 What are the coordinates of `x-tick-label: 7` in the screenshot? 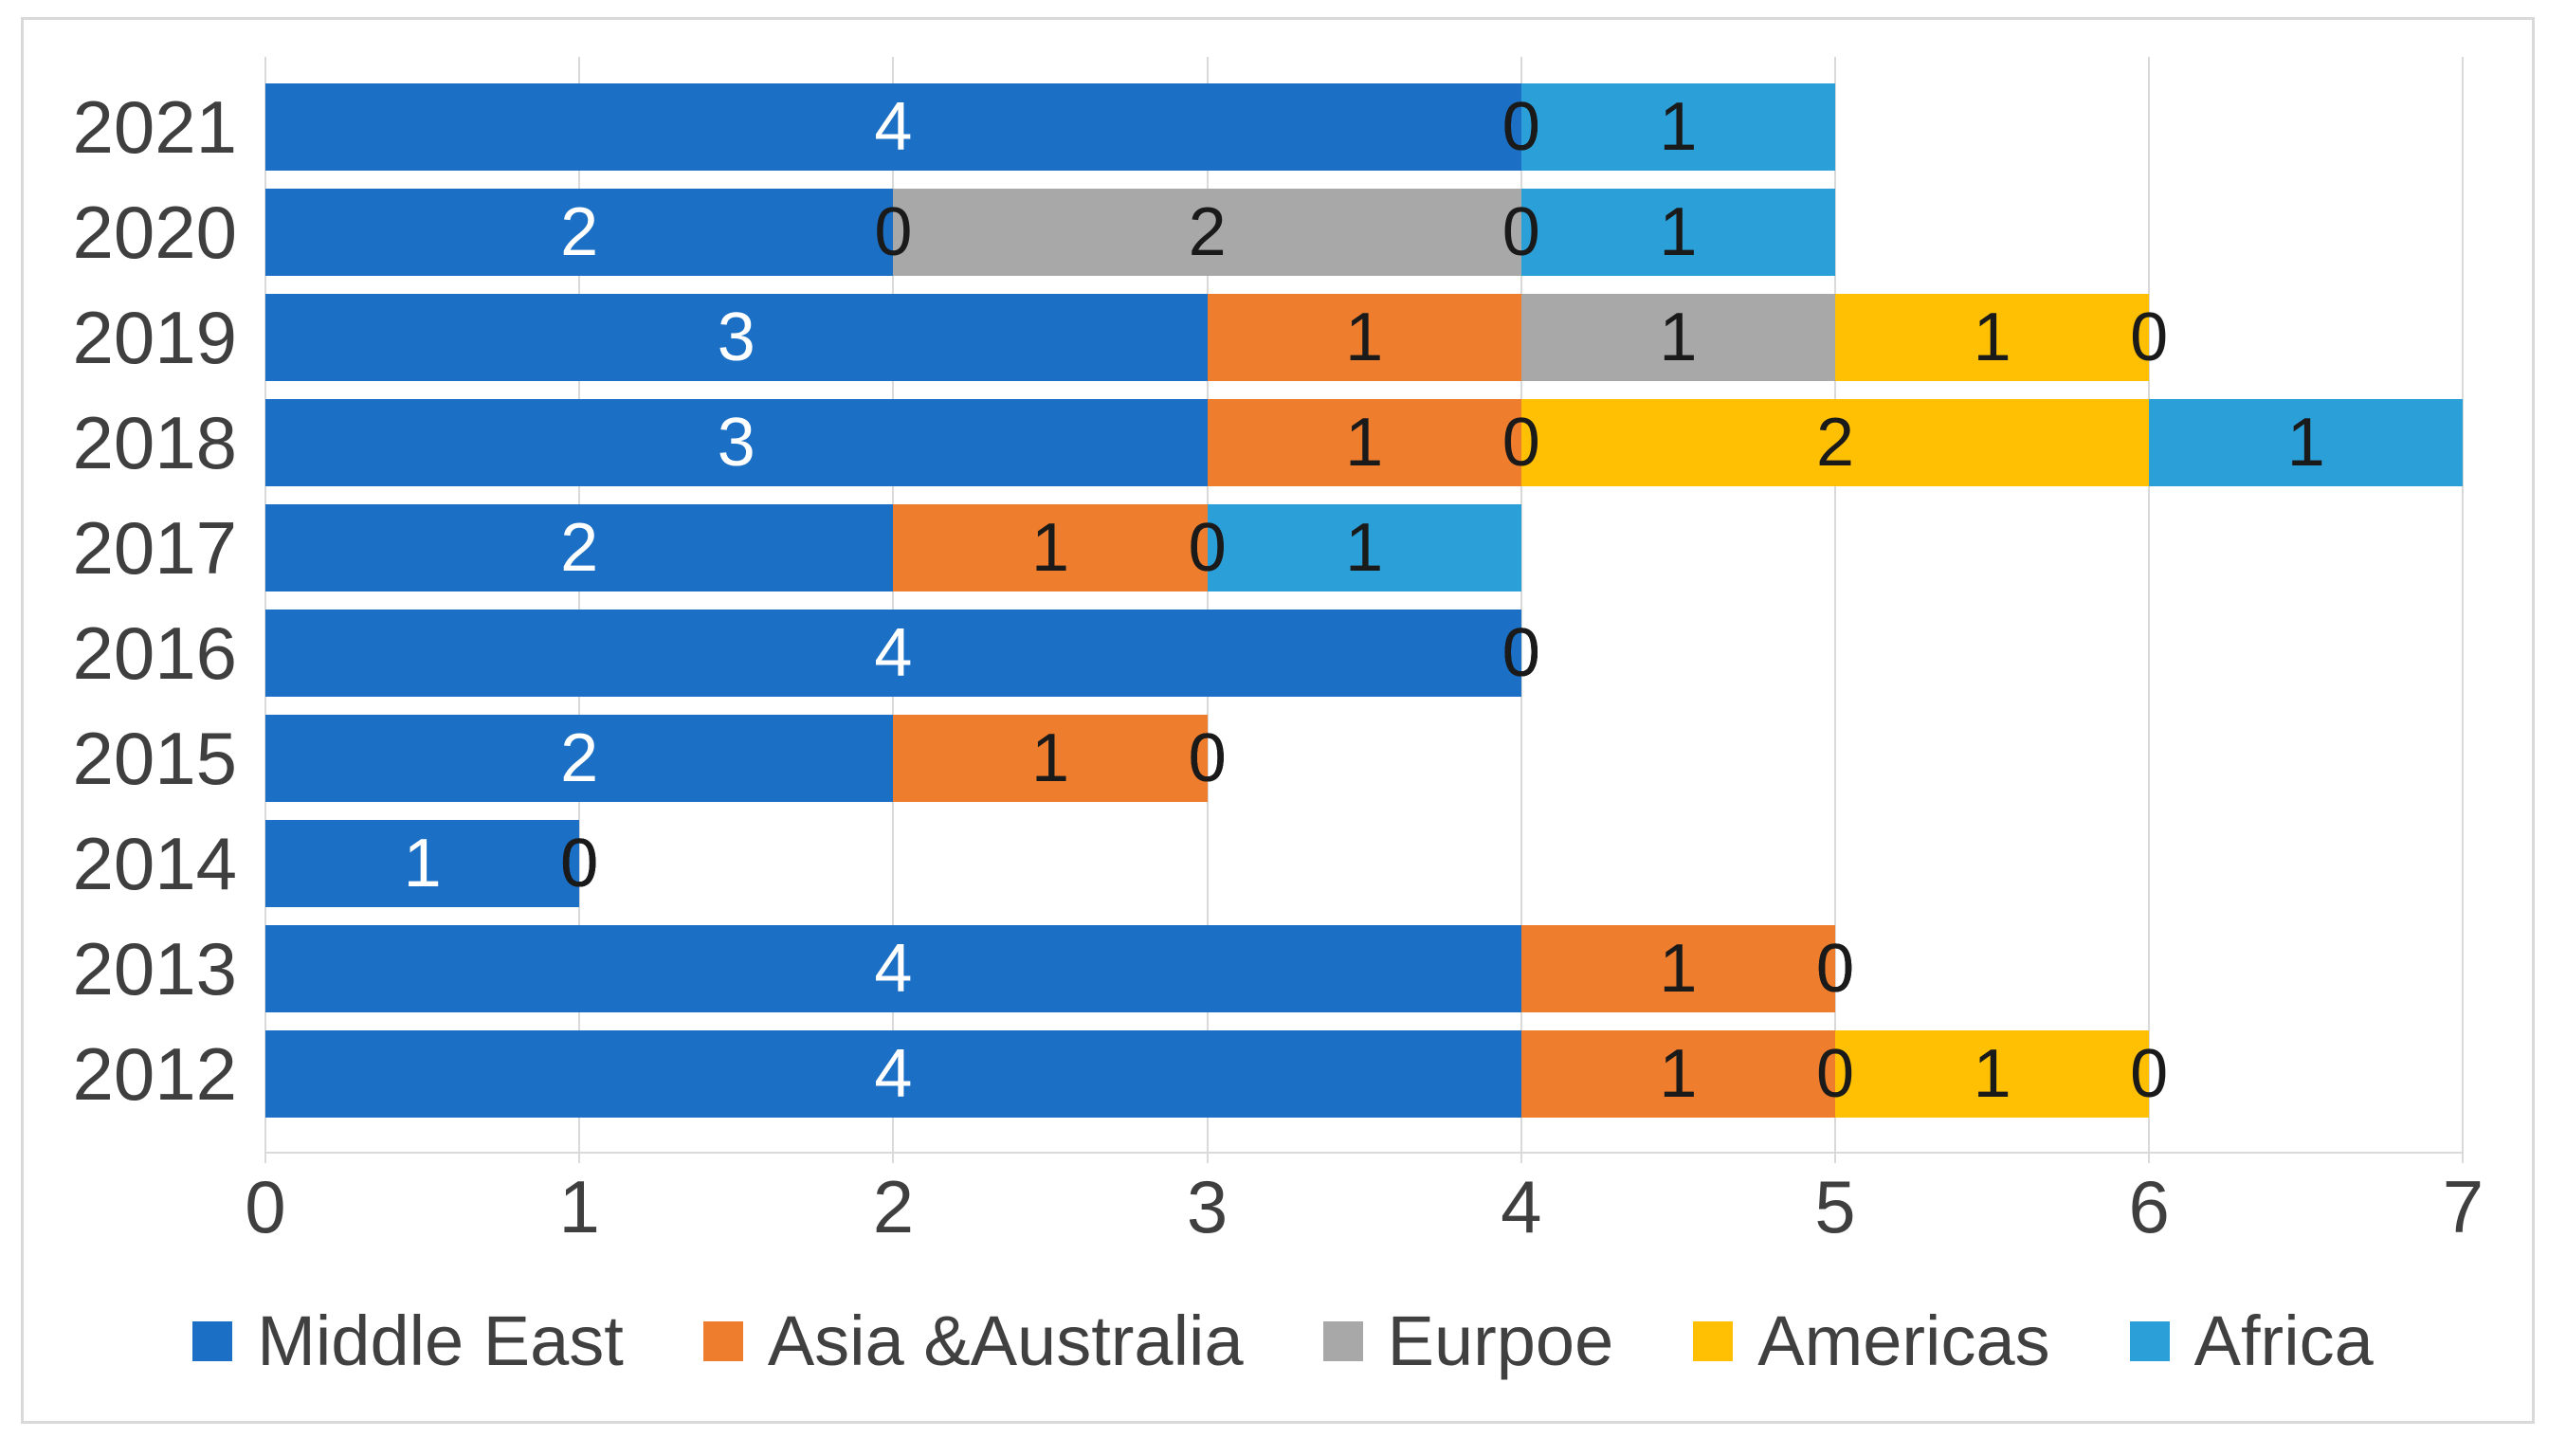 It's located at (2463, 1206).